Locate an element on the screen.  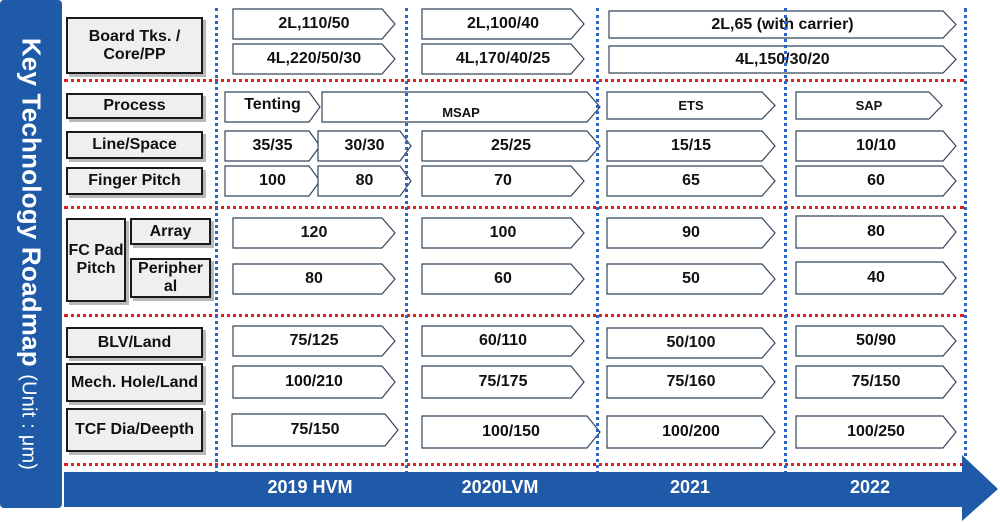
line-space-2020: 25/25 is located at coordinates (511, 146).